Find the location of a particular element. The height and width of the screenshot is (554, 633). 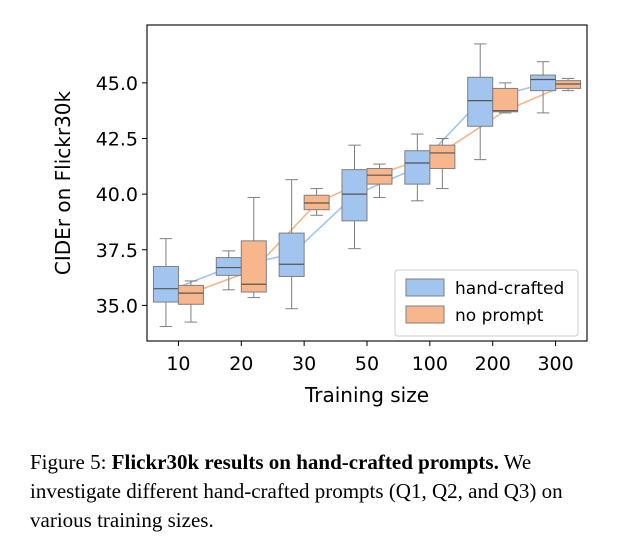

y-tick-label: 37.5 is located at coordinates (117, 251).